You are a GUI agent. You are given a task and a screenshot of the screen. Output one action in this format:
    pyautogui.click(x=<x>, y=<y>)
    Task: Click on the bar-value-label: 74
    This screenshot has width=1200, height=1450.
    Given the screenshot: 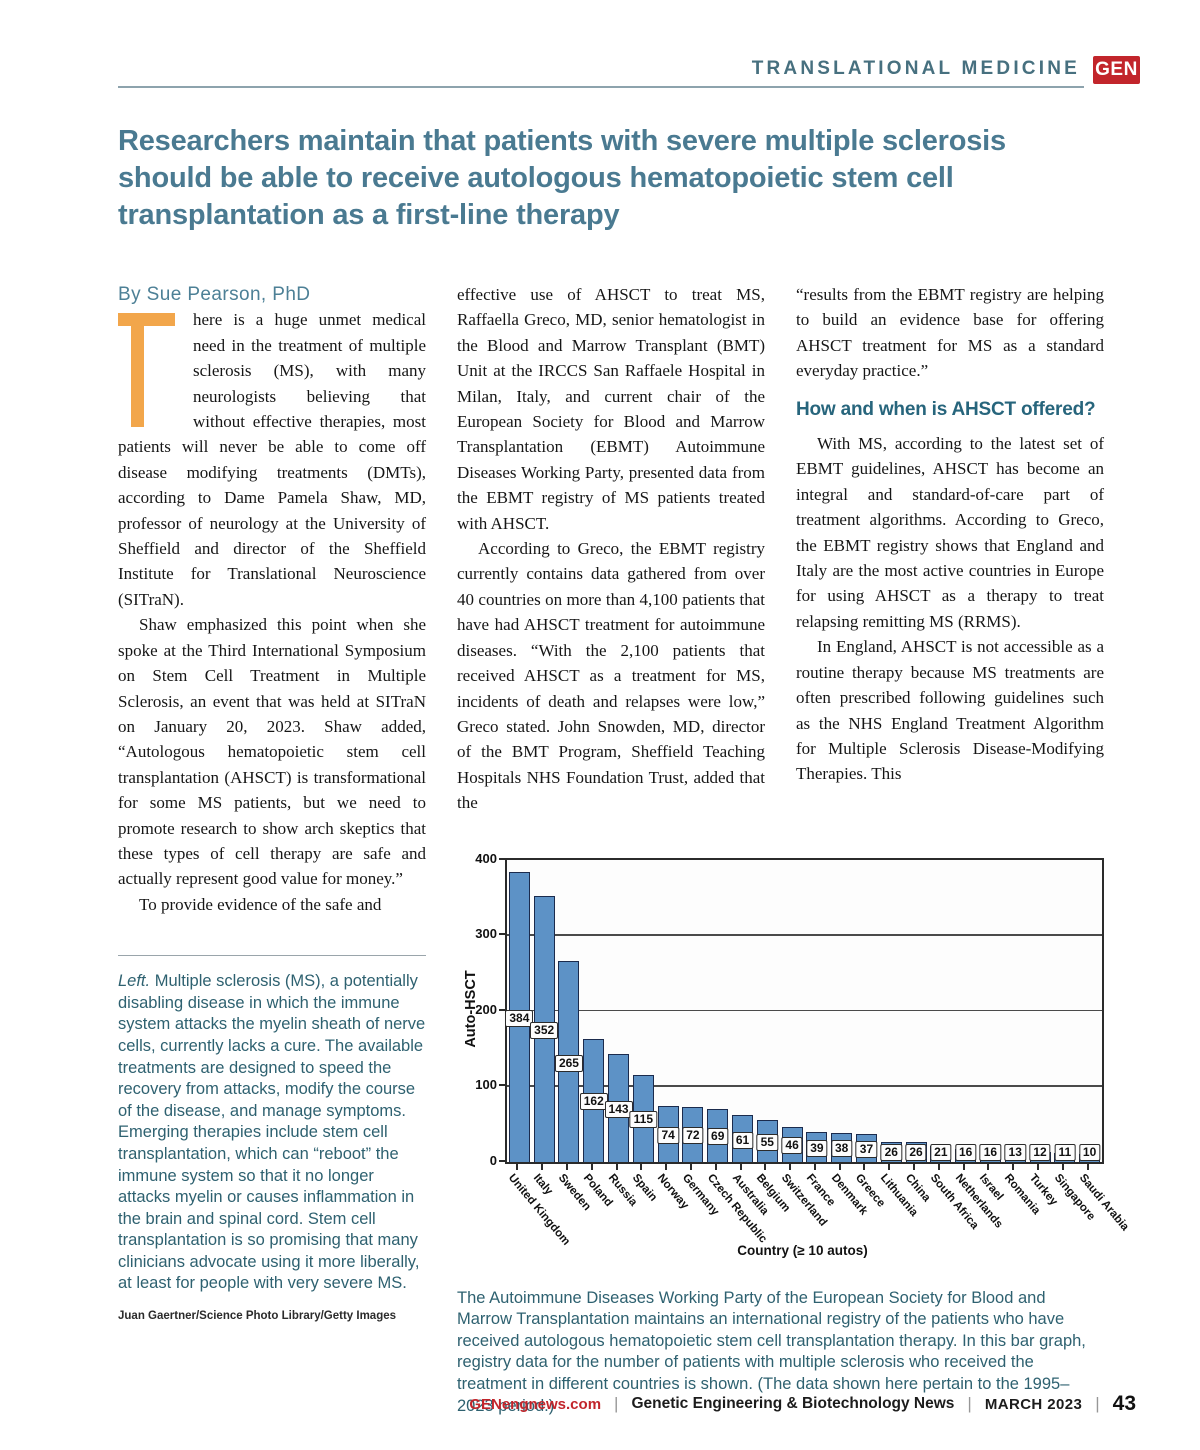 What is the action you would take?
    pyautogui.click(x=668, y=1135)
    